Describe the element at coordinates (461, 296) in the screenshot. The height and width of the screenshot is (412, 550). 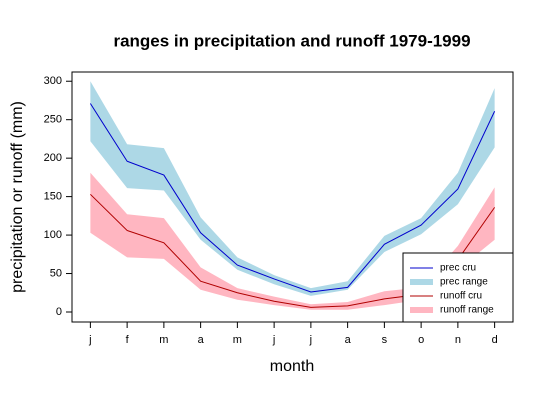
I see `legend-label: runoff cru` at that location.